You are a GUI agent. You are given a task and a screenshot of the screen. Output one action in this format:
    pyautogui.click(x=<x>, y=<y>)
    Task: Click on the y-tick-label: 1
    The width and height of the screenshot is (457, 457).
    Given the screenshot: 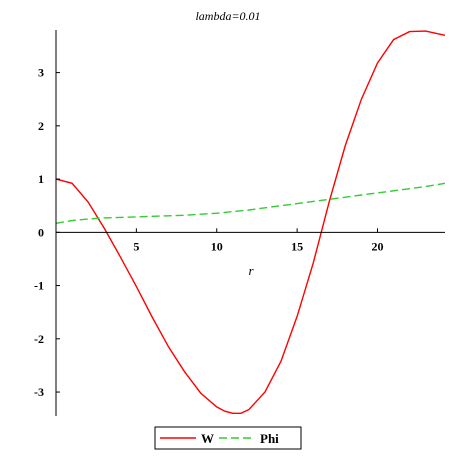 What is the action you would take?
    pyautogui.click(x=41, y=179)
    